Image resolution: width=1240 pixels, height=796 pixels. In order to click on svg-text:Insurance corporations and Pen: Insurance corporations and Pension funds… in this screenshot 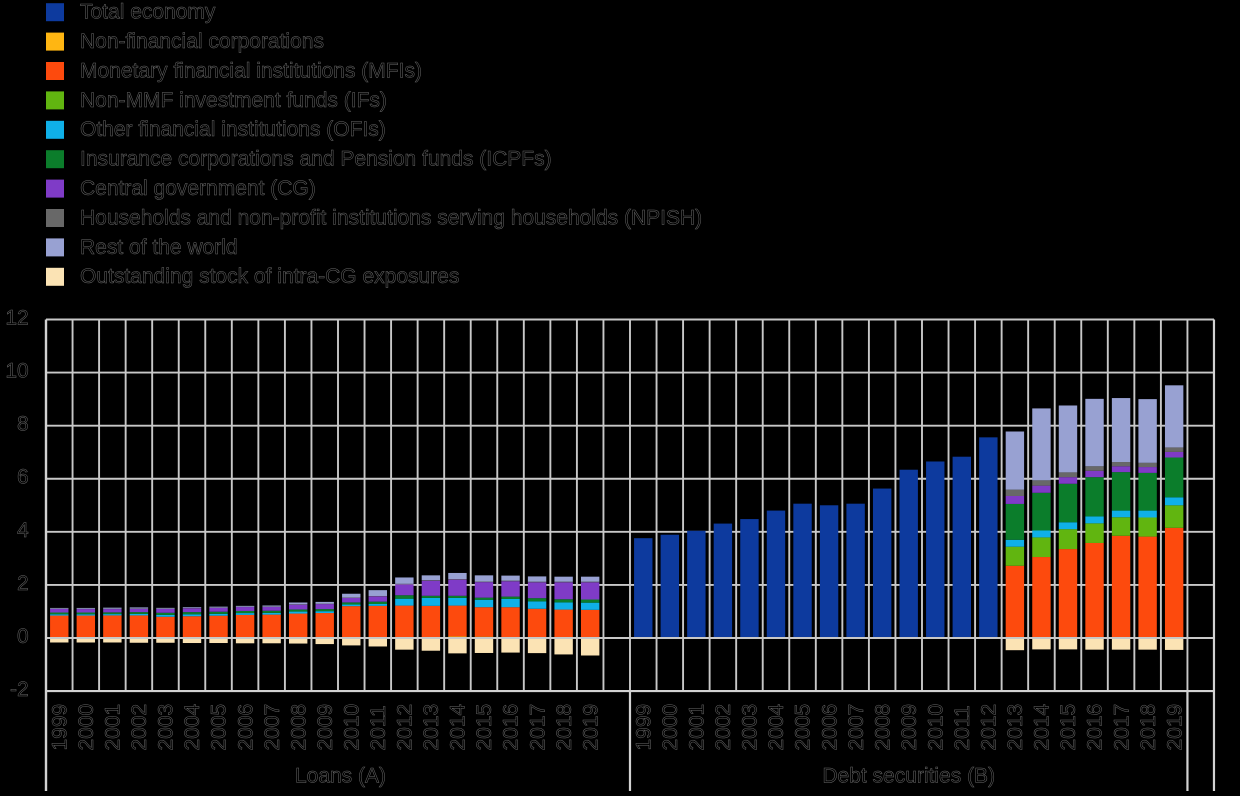, I will do `click(316, 159)`.